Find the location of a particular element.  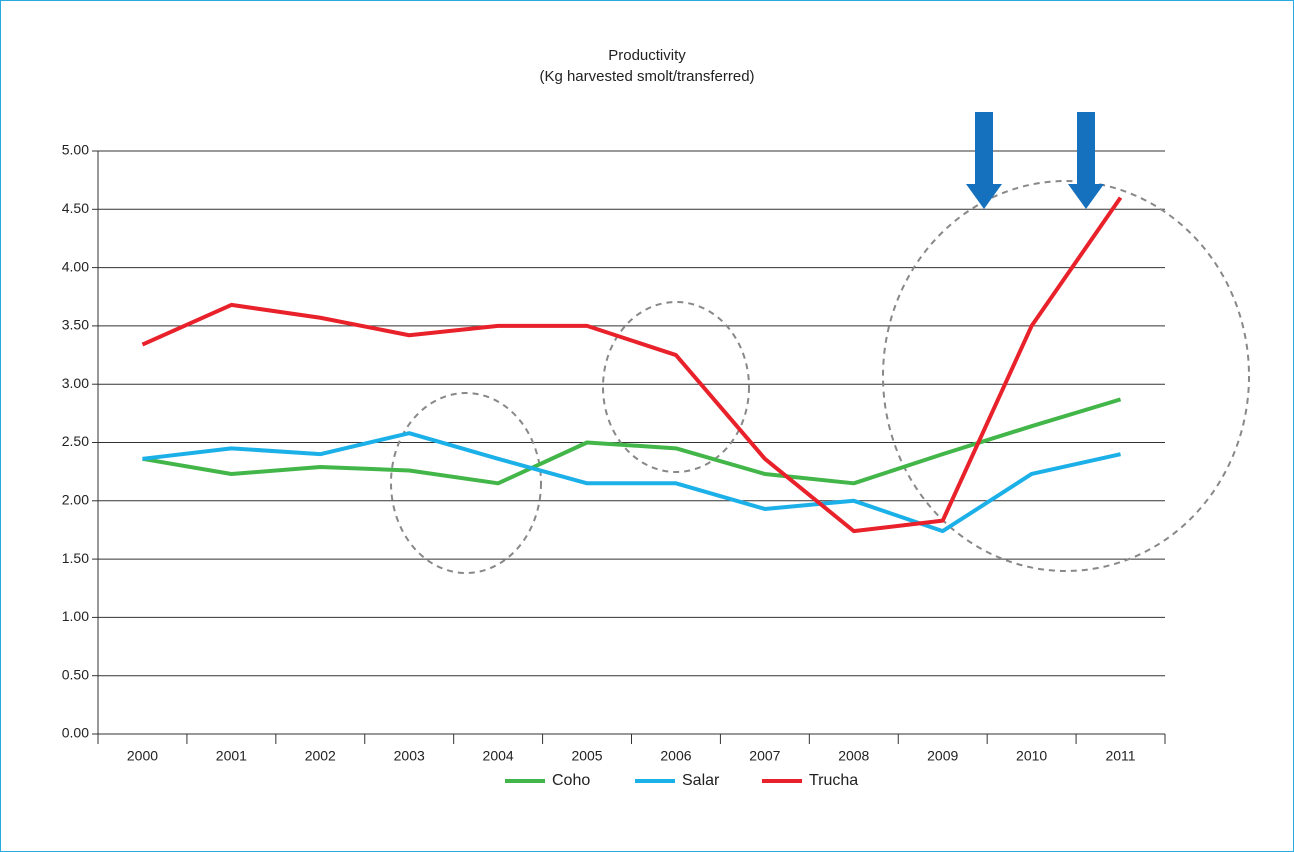

legend-label: Salar is located at coordinates (701, 780).